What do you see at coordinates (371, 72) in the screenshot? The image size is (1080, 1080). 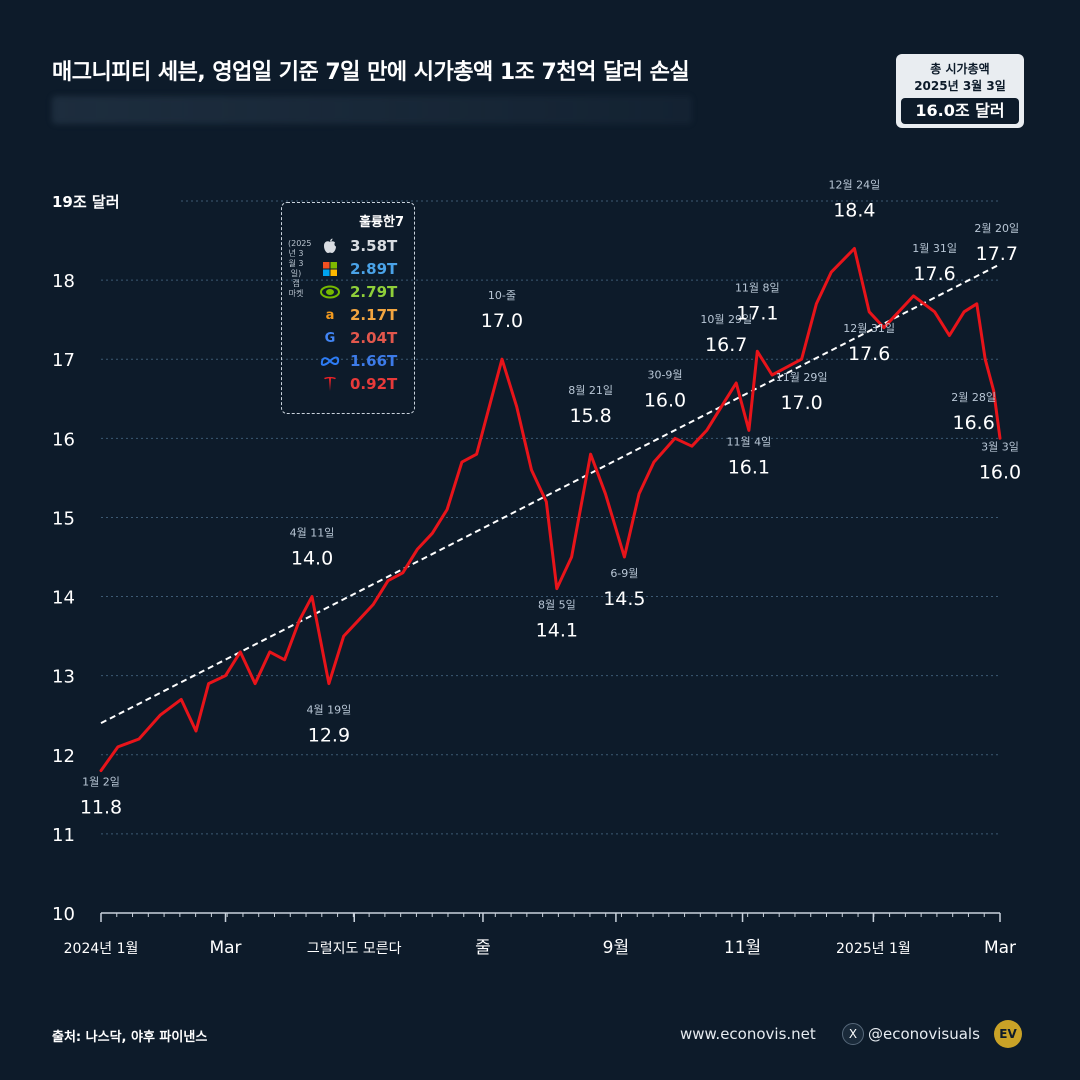 I see `chart-title: 매그니피티 세븐, 영업일 기준 7일 만에 시가총액 1조 7천억 달러 손실` at bounding box center [371, 72].